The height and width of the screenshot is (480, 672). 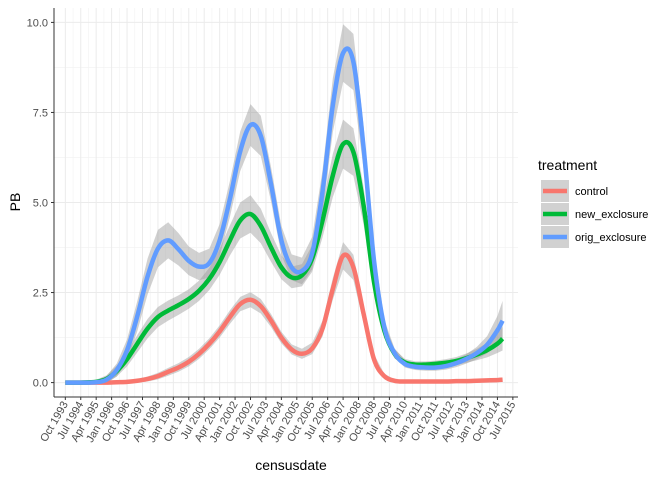 I want to click on legend-items: control new_exclosure orig_exclosure, so click(x=594, y=214).